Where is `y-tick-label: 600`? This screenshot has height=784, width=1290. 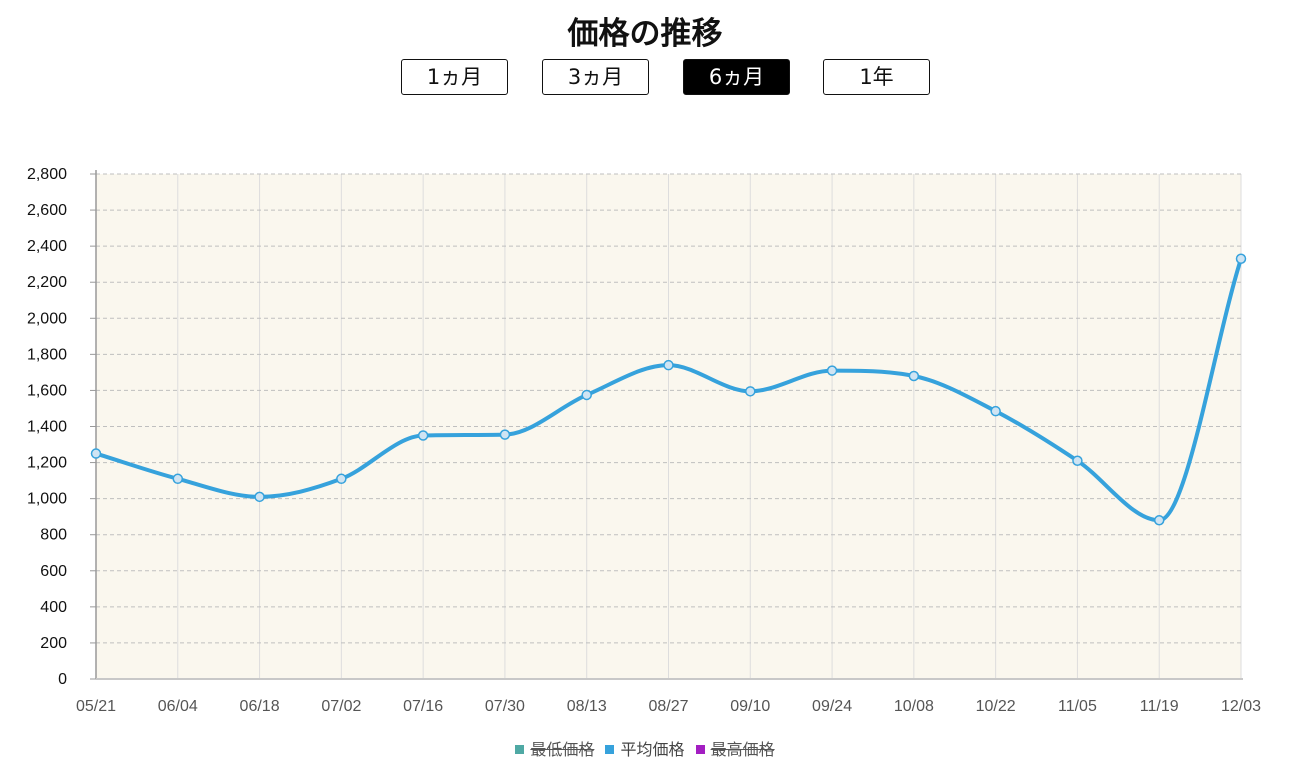 y-tick-label: 600 is located at coordinates (53, 571).